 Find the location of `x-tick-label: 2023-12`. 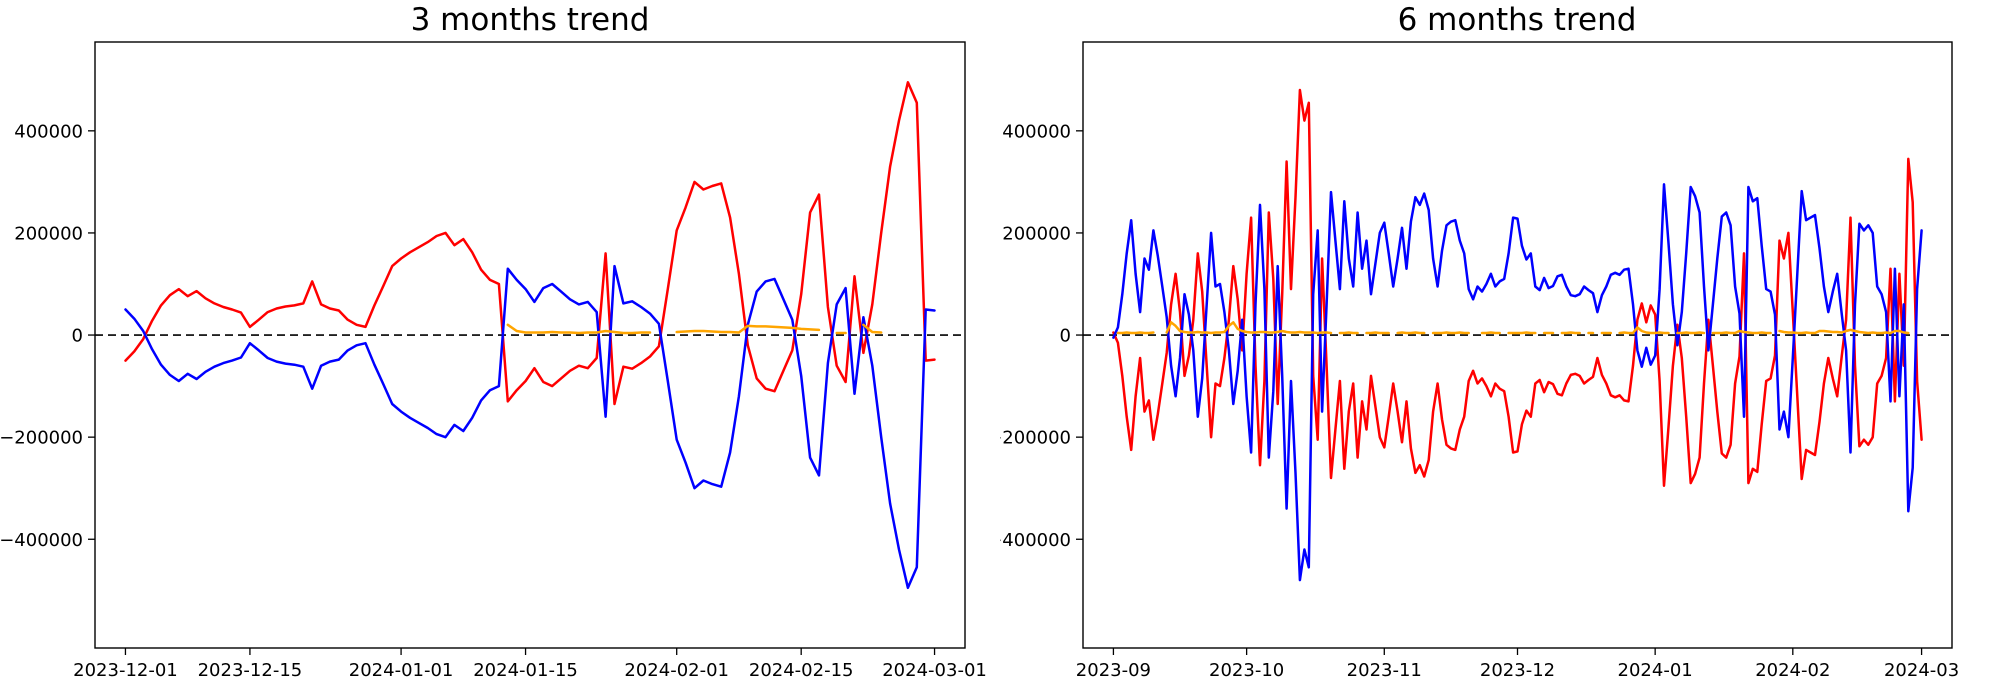

x-tick-label: 2023-12 is located at coordinates (1517, 670).